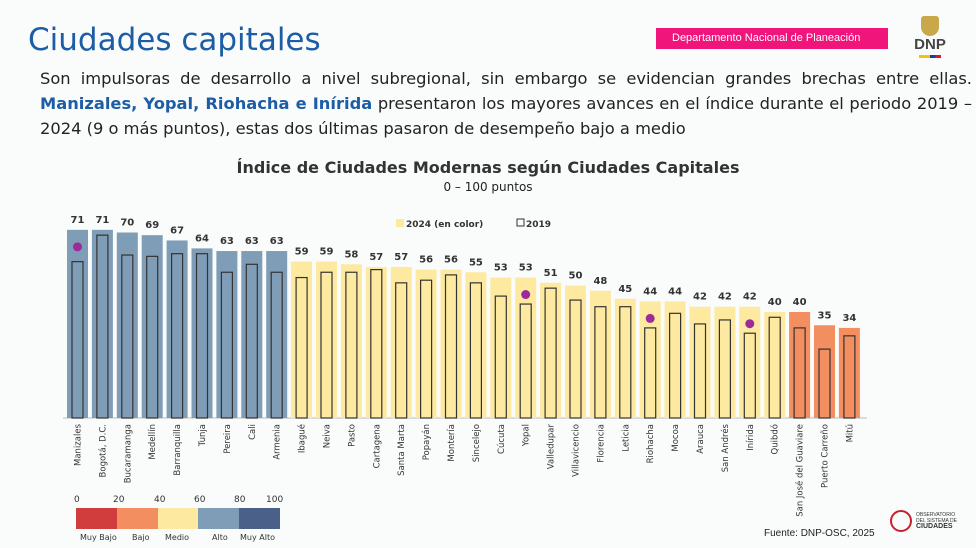  What do you see at coordinates (501, 268) in the screenshot?
I see `data-label: 53` at bounding box center [501, 268].